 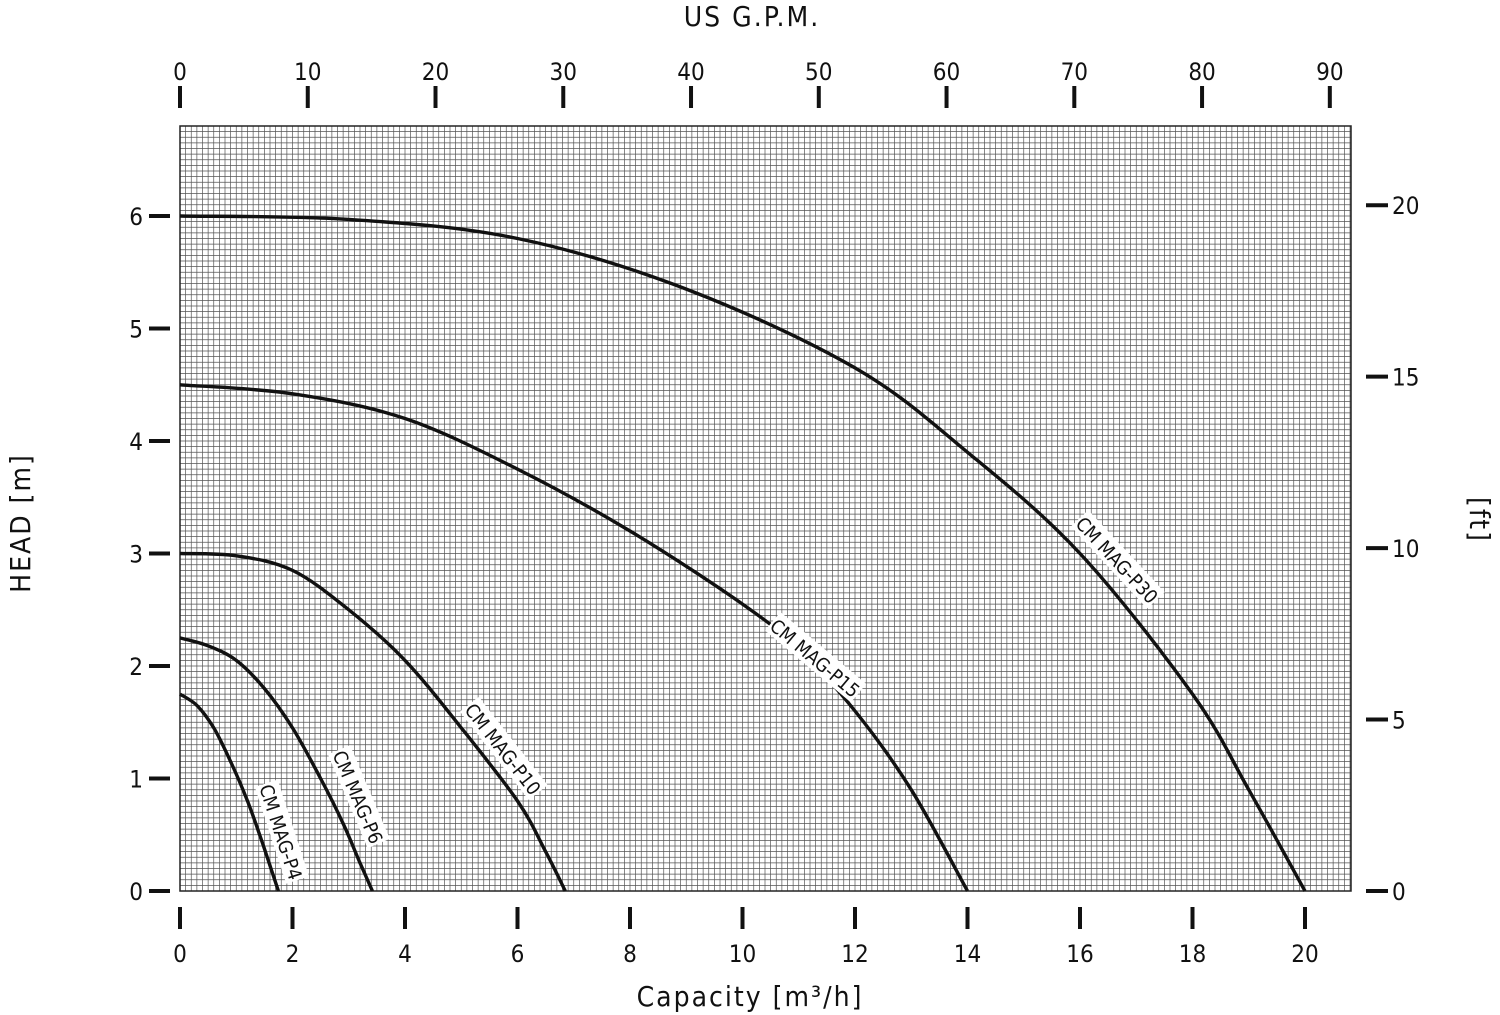 What do you see at coordinates (854, 954) in the screenshot?
I see `x-tick-label: 12` at bounding box center [854, 954].